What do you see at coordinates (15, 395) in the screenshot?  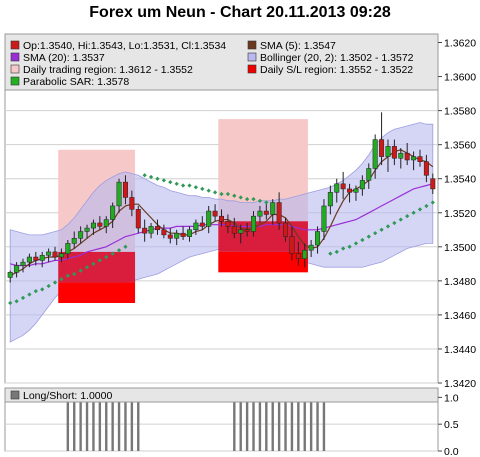 I see `long-short-legend-swatch` at bounding box center [15, 395].